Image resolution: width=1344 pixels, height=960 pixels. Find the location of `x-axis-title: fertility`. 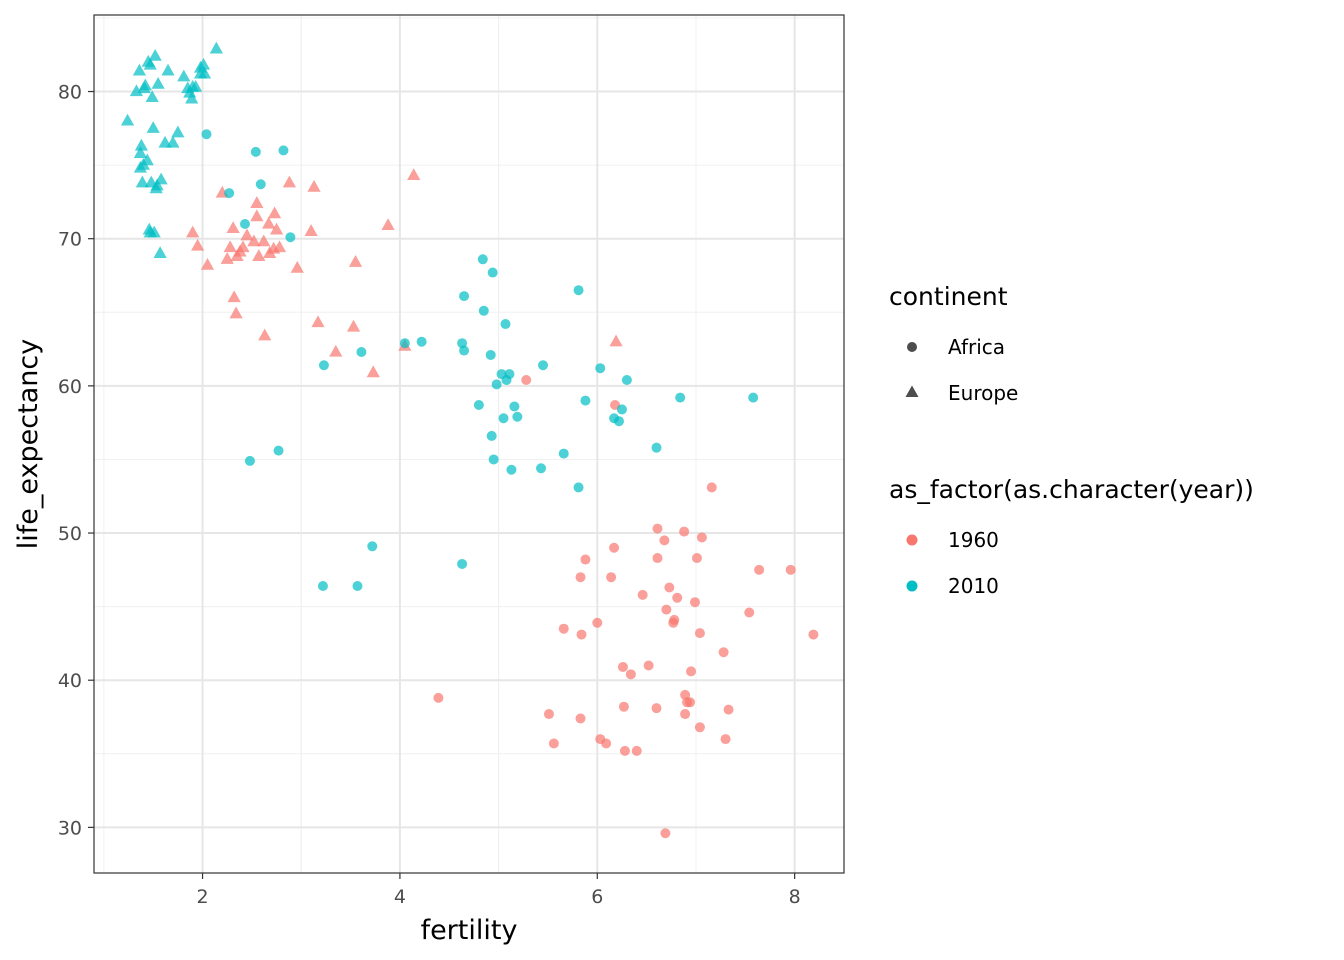

x-axis-title: fertility is located at coordinates (469, 930).